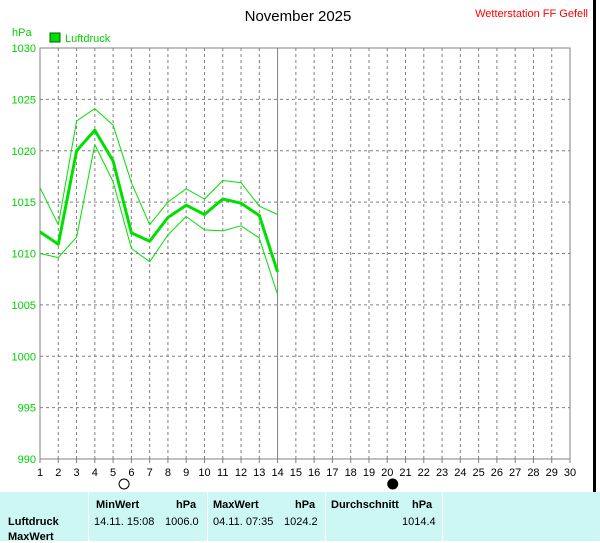 This screenshot has width=600, height=543. What do you see at coordinates (515, 473) in the screenshot?
I see `x-tick-label: 27` at bounding box center [515, 473].